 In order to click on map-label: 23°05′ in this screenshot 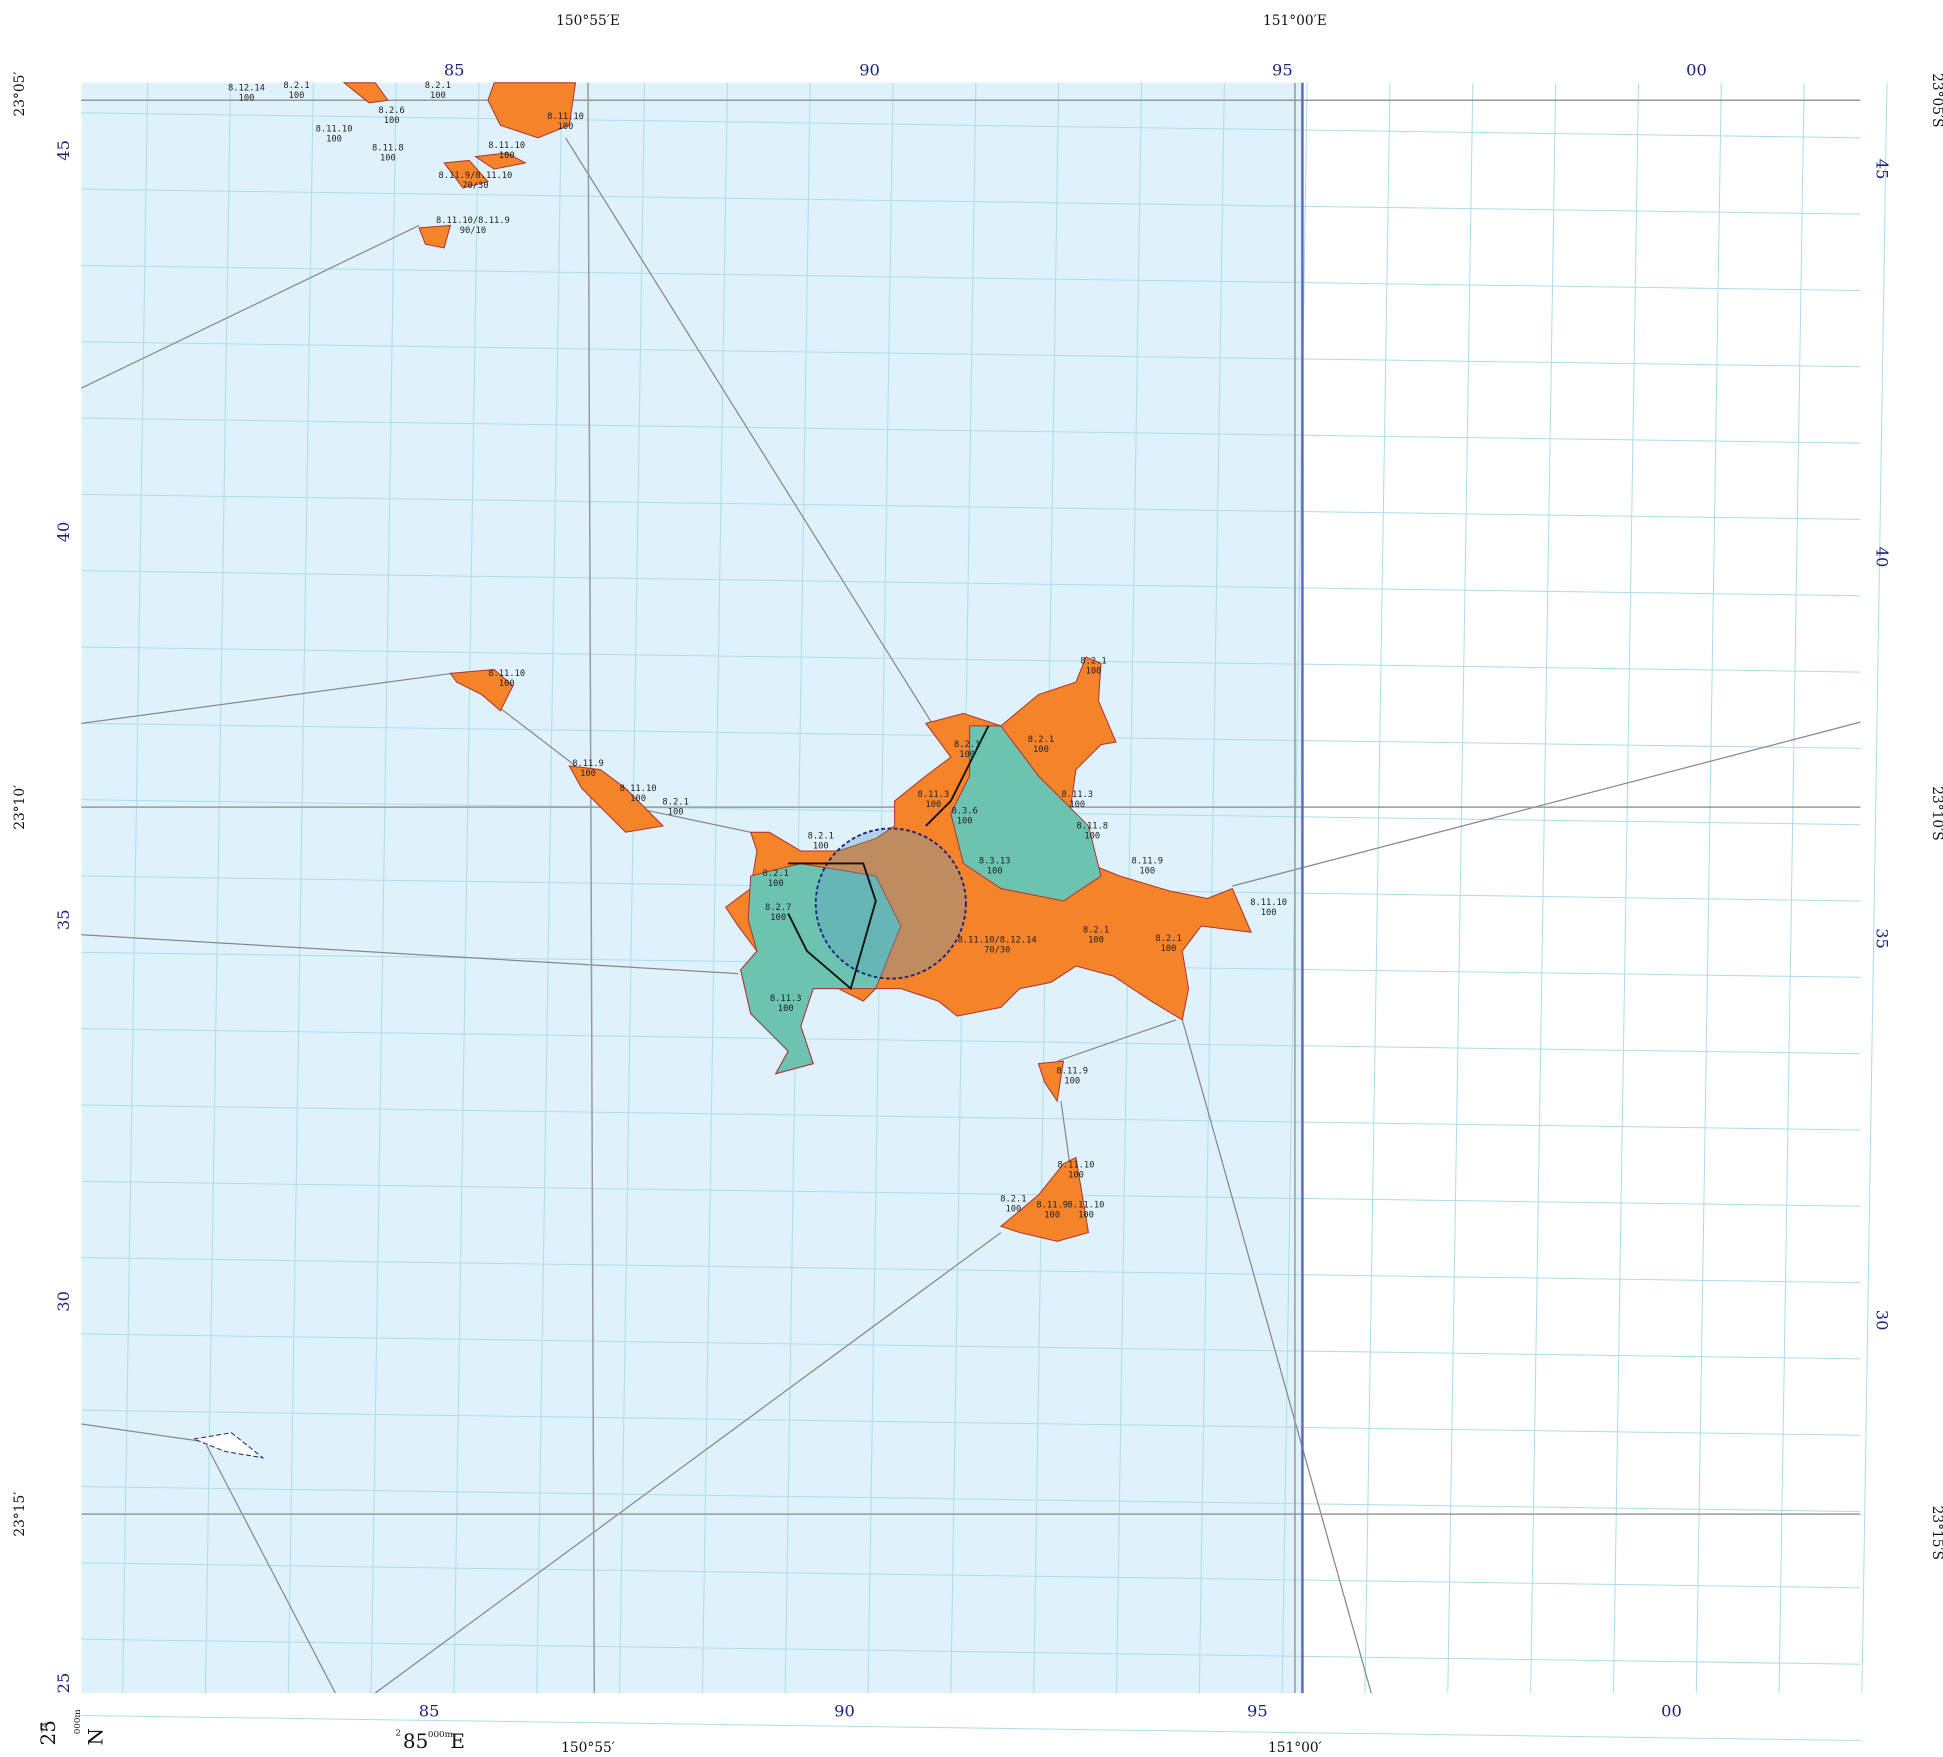, I will do `click(20, 94)`.